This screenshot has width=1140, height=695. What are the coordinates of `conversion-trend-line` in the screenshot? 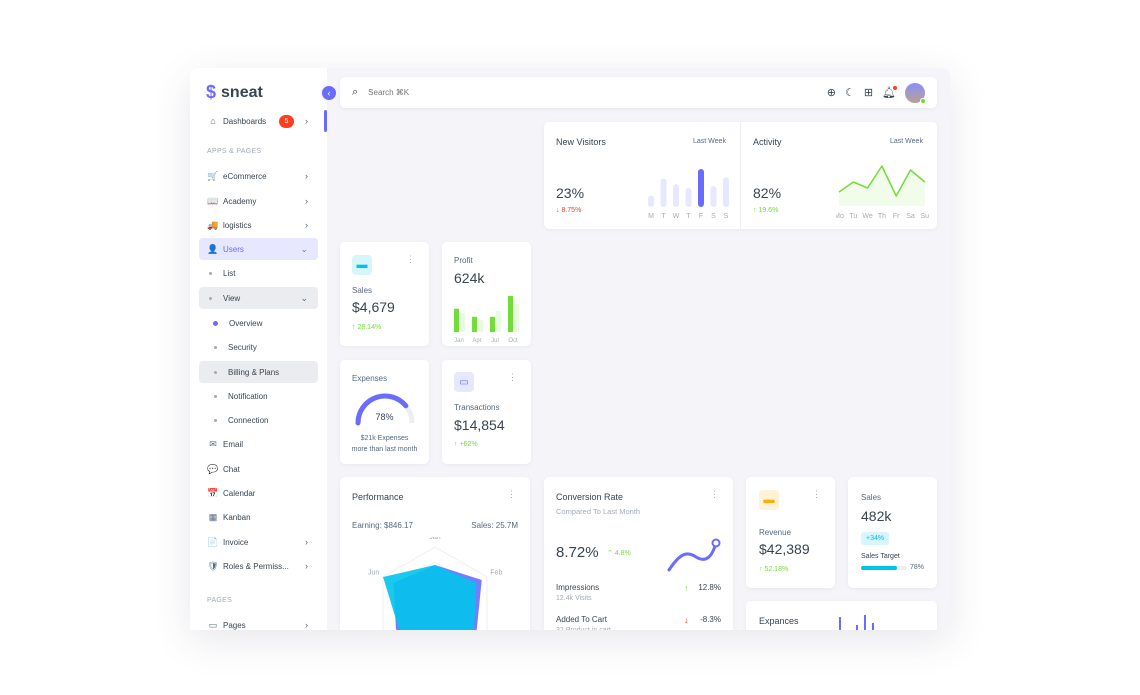 It's located at (694, 555).